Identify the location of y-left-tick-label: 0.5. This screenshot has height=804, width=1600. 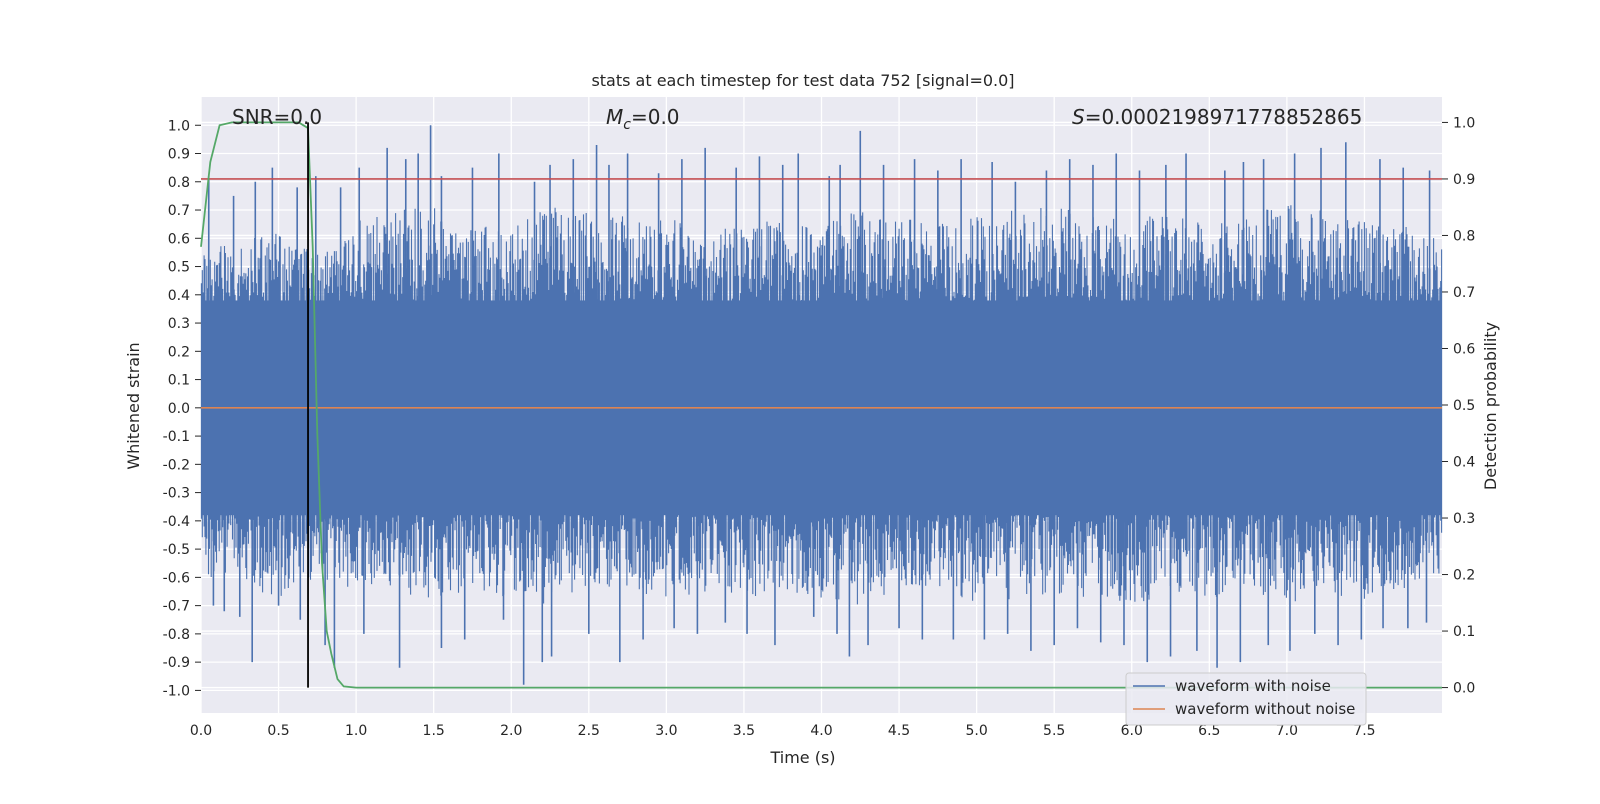
(179, 268).